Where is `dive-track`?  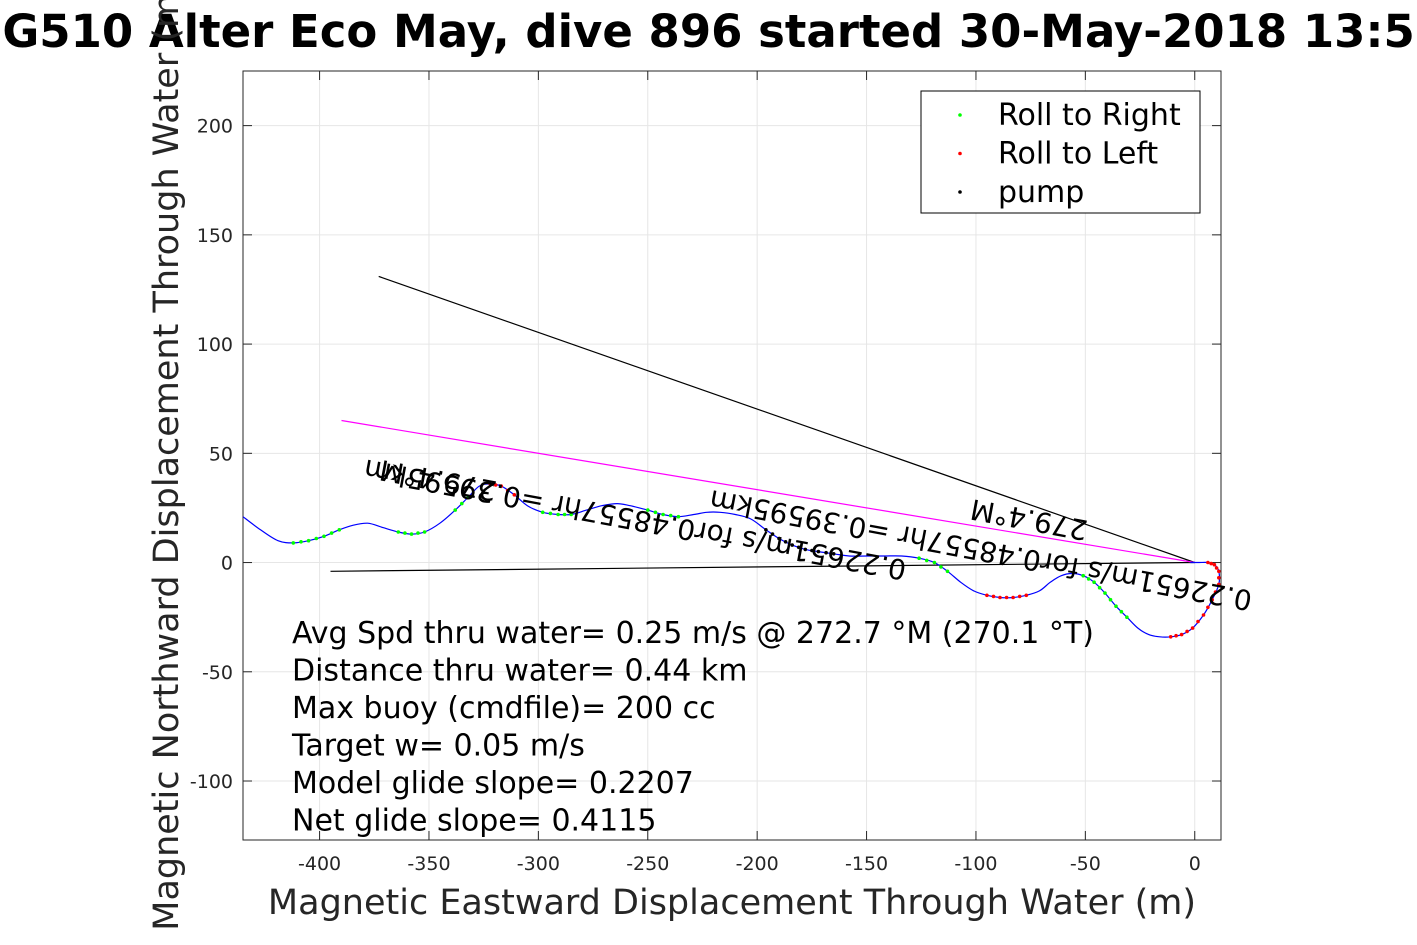
dive-track is located at coordinates (731, 560).